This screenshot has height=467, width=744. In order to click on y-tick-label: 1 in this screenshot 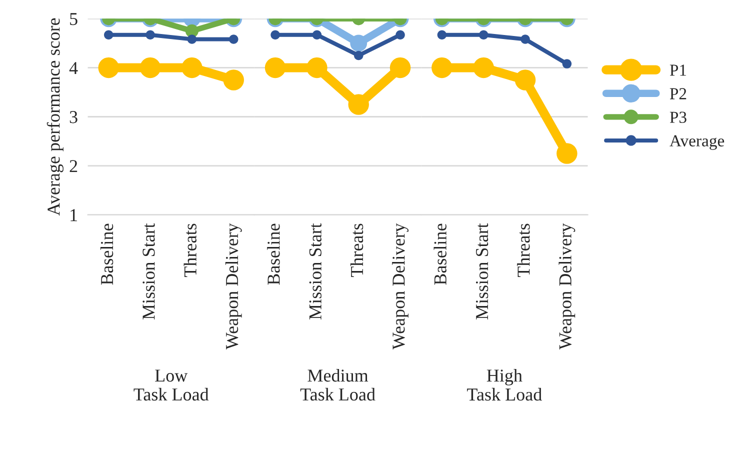, I will do `click(73, 215)`.